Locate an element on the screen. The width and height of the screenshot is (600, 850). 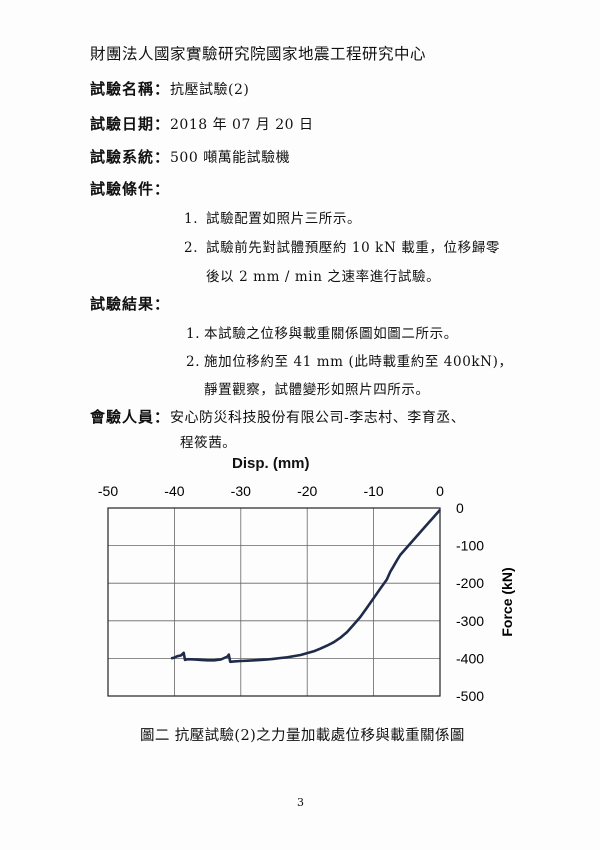
condition-item-1-text: 試驗配置如照片三所示。 is located at coordinates (284, 219).